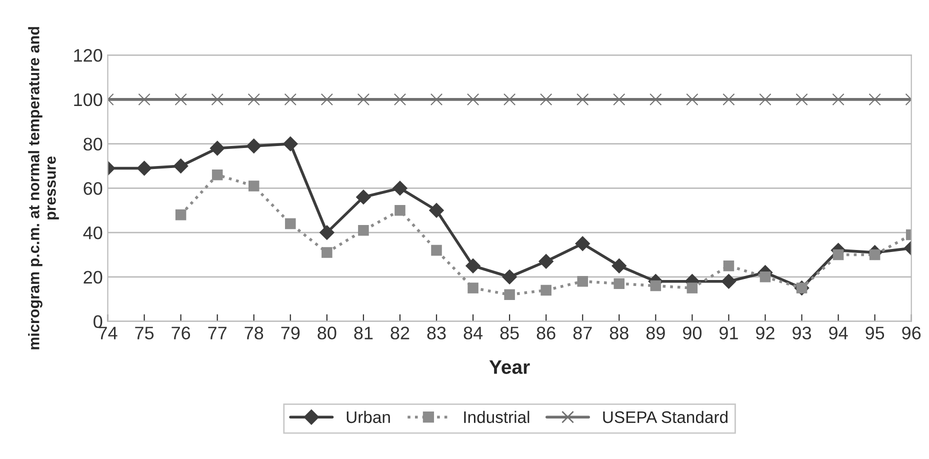  Describe the element at coordinates (655, 333) in the screenshot. I see `x-tick-label: 89` at that location.